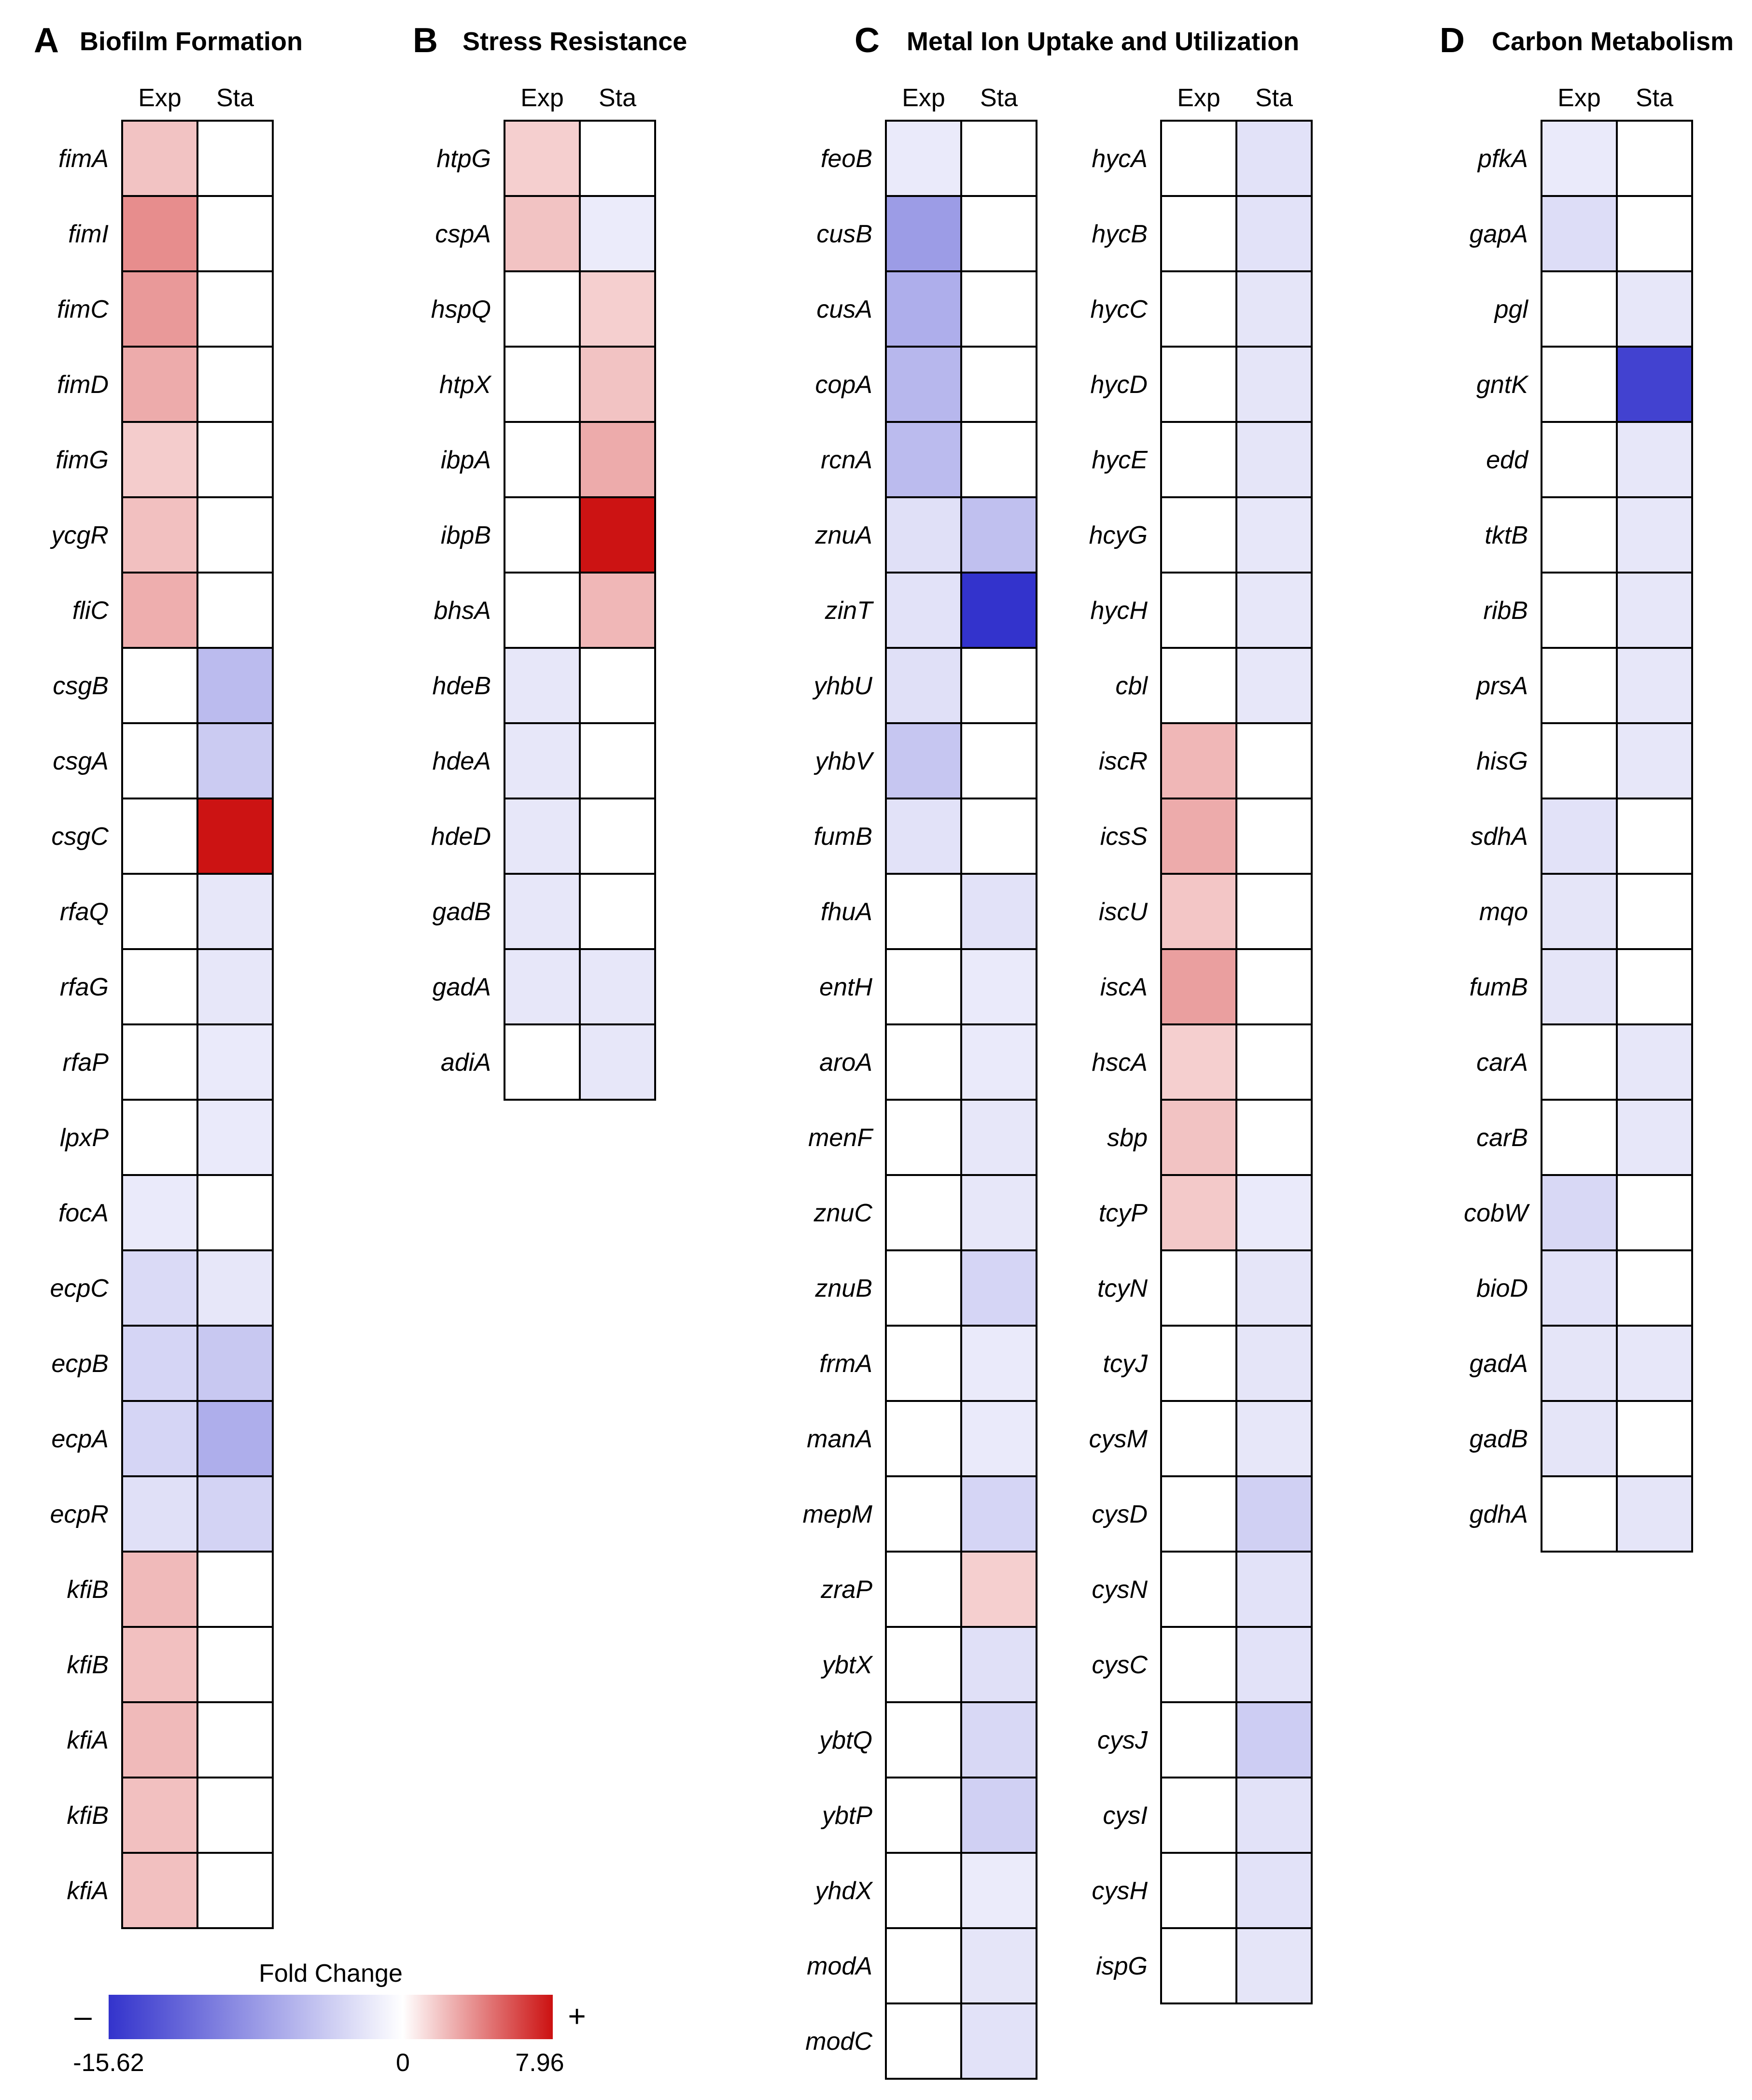  Describe the element at coordinates (425, 41) in the screenshot. I see `panel-letter: B` at that location.